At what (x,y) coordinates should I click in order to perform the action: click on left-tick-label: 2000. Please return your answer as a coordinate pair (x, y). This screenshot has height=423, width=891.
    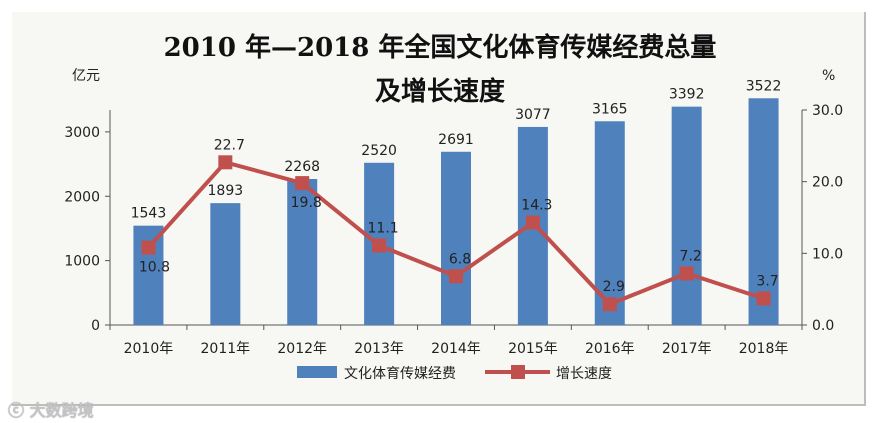
    Looking at the image, I should click on (82, 197).